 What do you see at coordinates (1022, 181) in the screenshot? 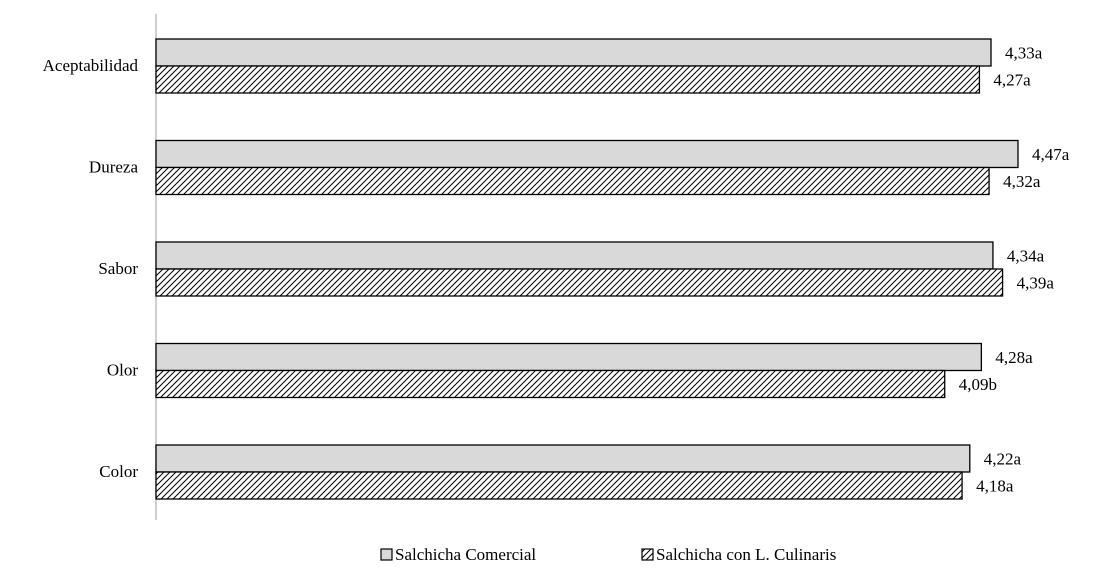
I see `data-label-dureza-series-2: 4,32a` at bounding box center [1022, 181].